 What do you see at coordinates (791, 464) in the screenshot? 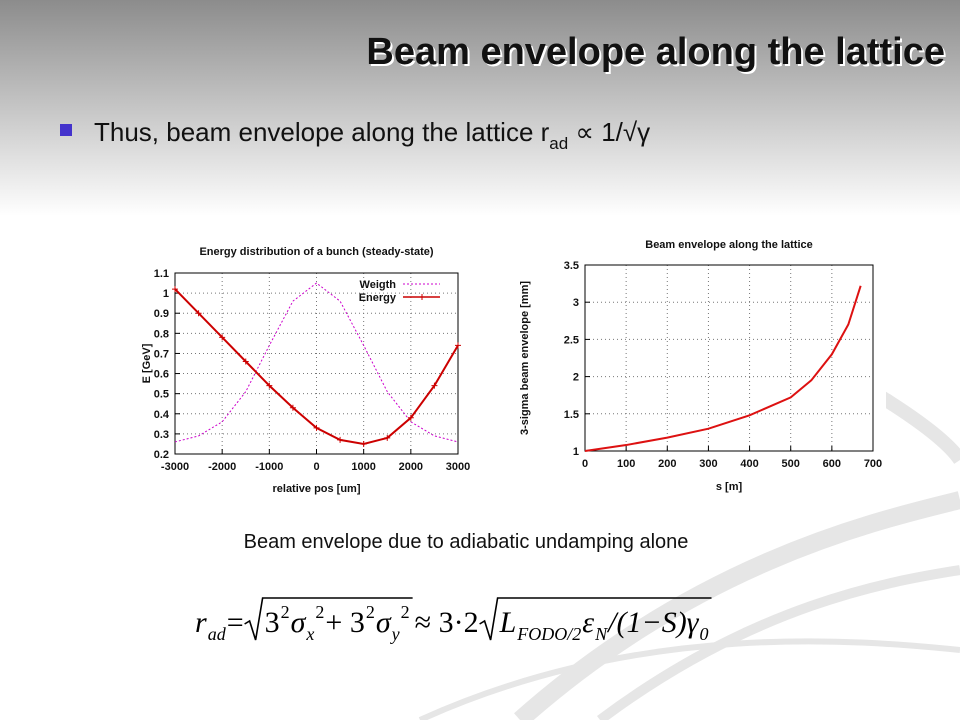
I see `x-tick-label: 500` at bounding box center [791, 464].